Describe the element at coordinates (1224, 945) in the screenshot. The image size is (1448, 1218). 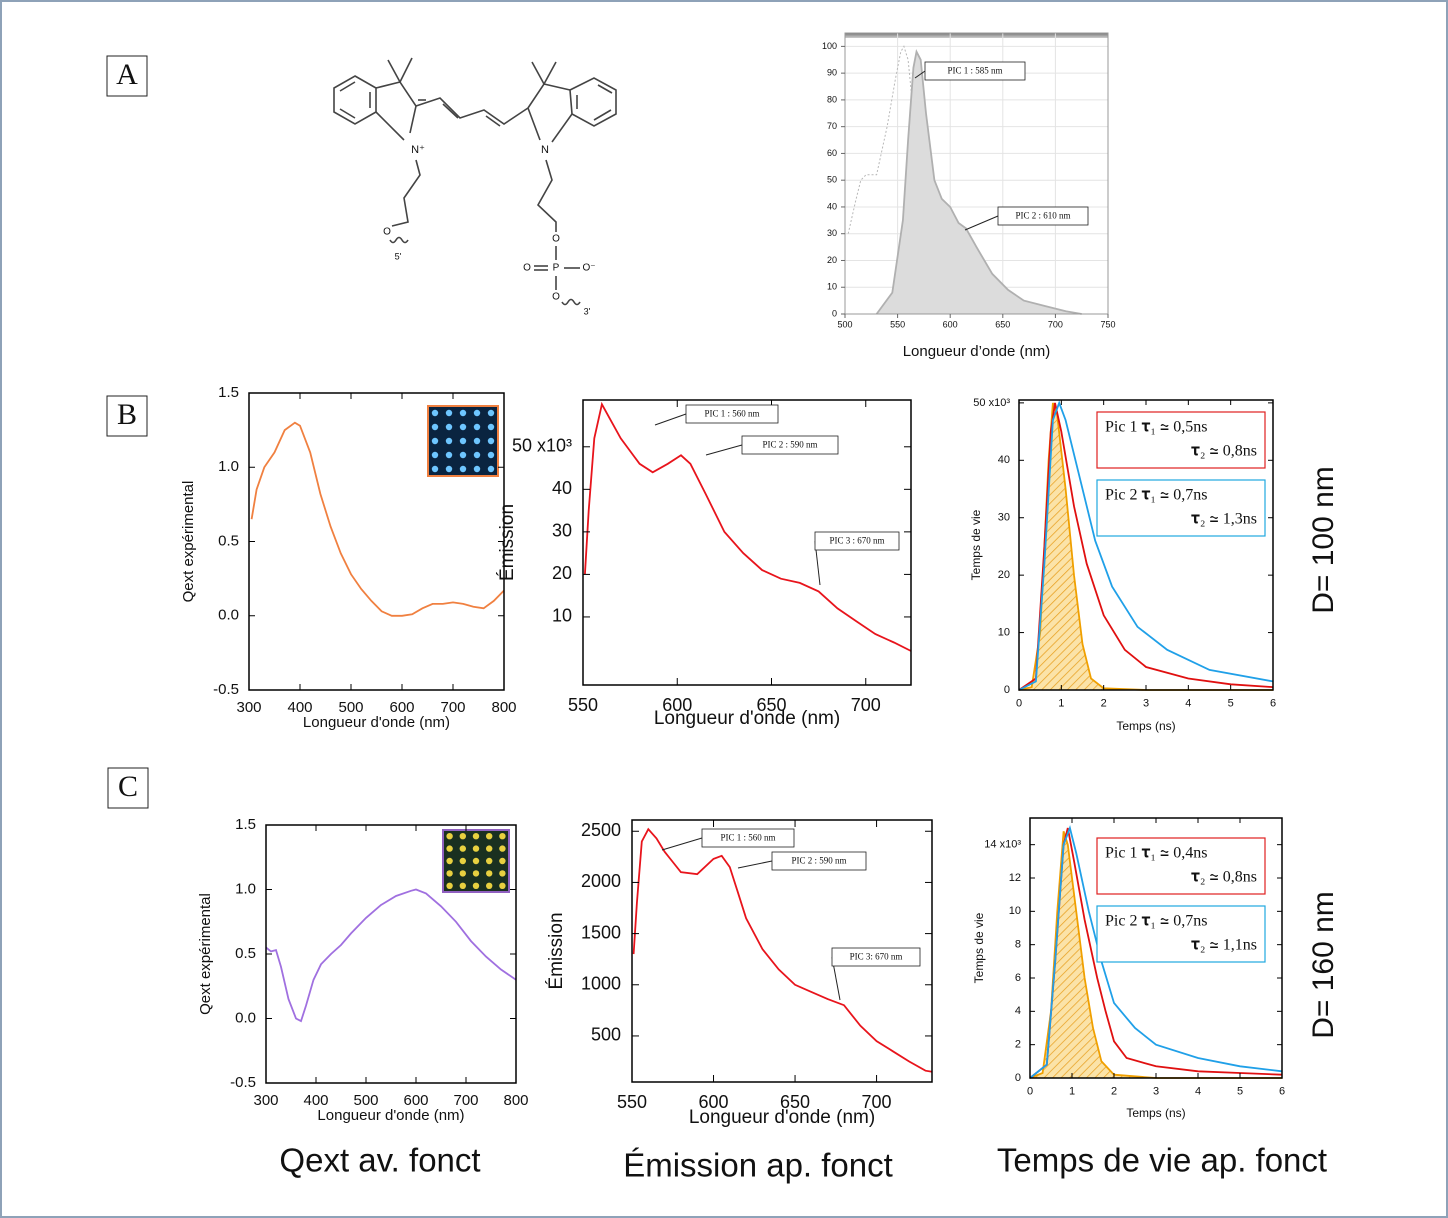
I see `legend-text: 𝛕₂ ≃ 1,1ns` at that location.